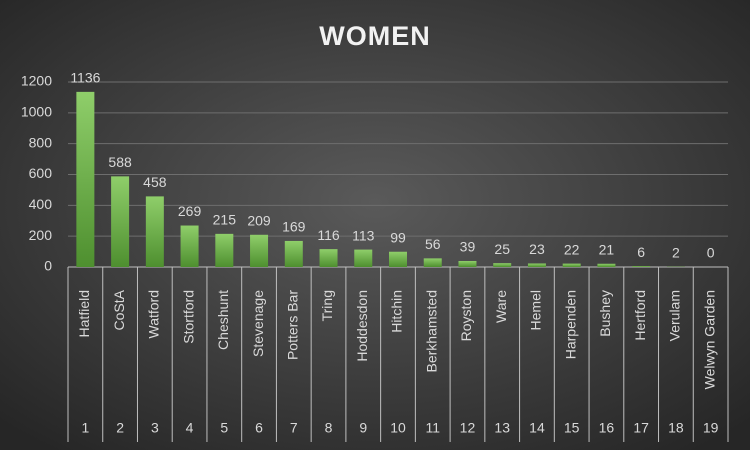 This screenshot has height=450, width=750. I want to click on data-label: 99, so click(398, 237).